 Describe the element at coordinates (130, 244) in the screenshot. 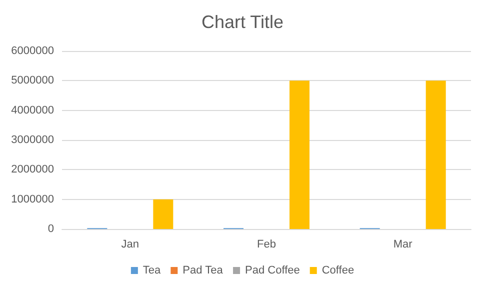

I see `x-tick-label: Jan` at that location.